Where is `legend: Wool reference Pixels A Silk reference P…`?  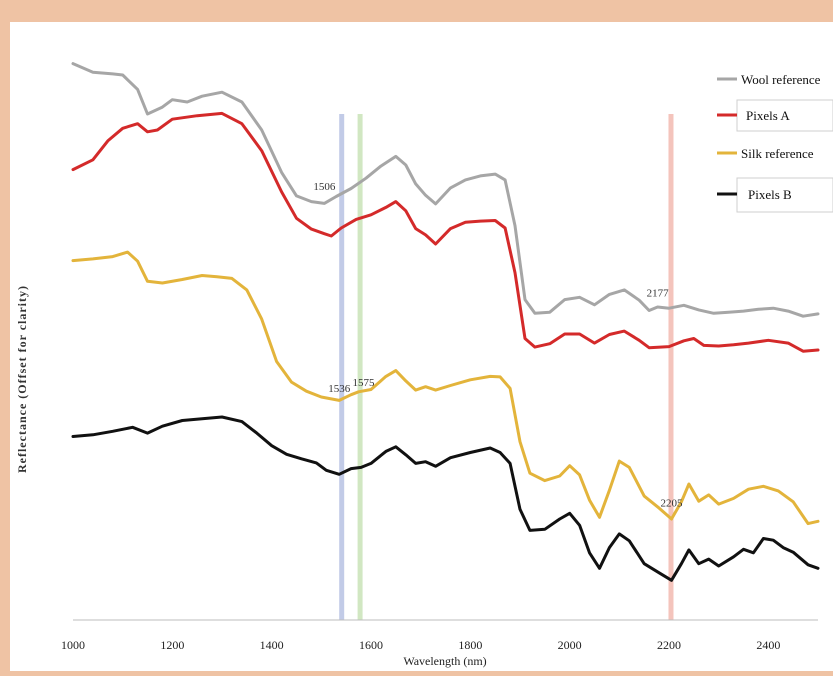
legend: Wool reference Pixels A Silk reference P… is located at coordinates (775, 142).